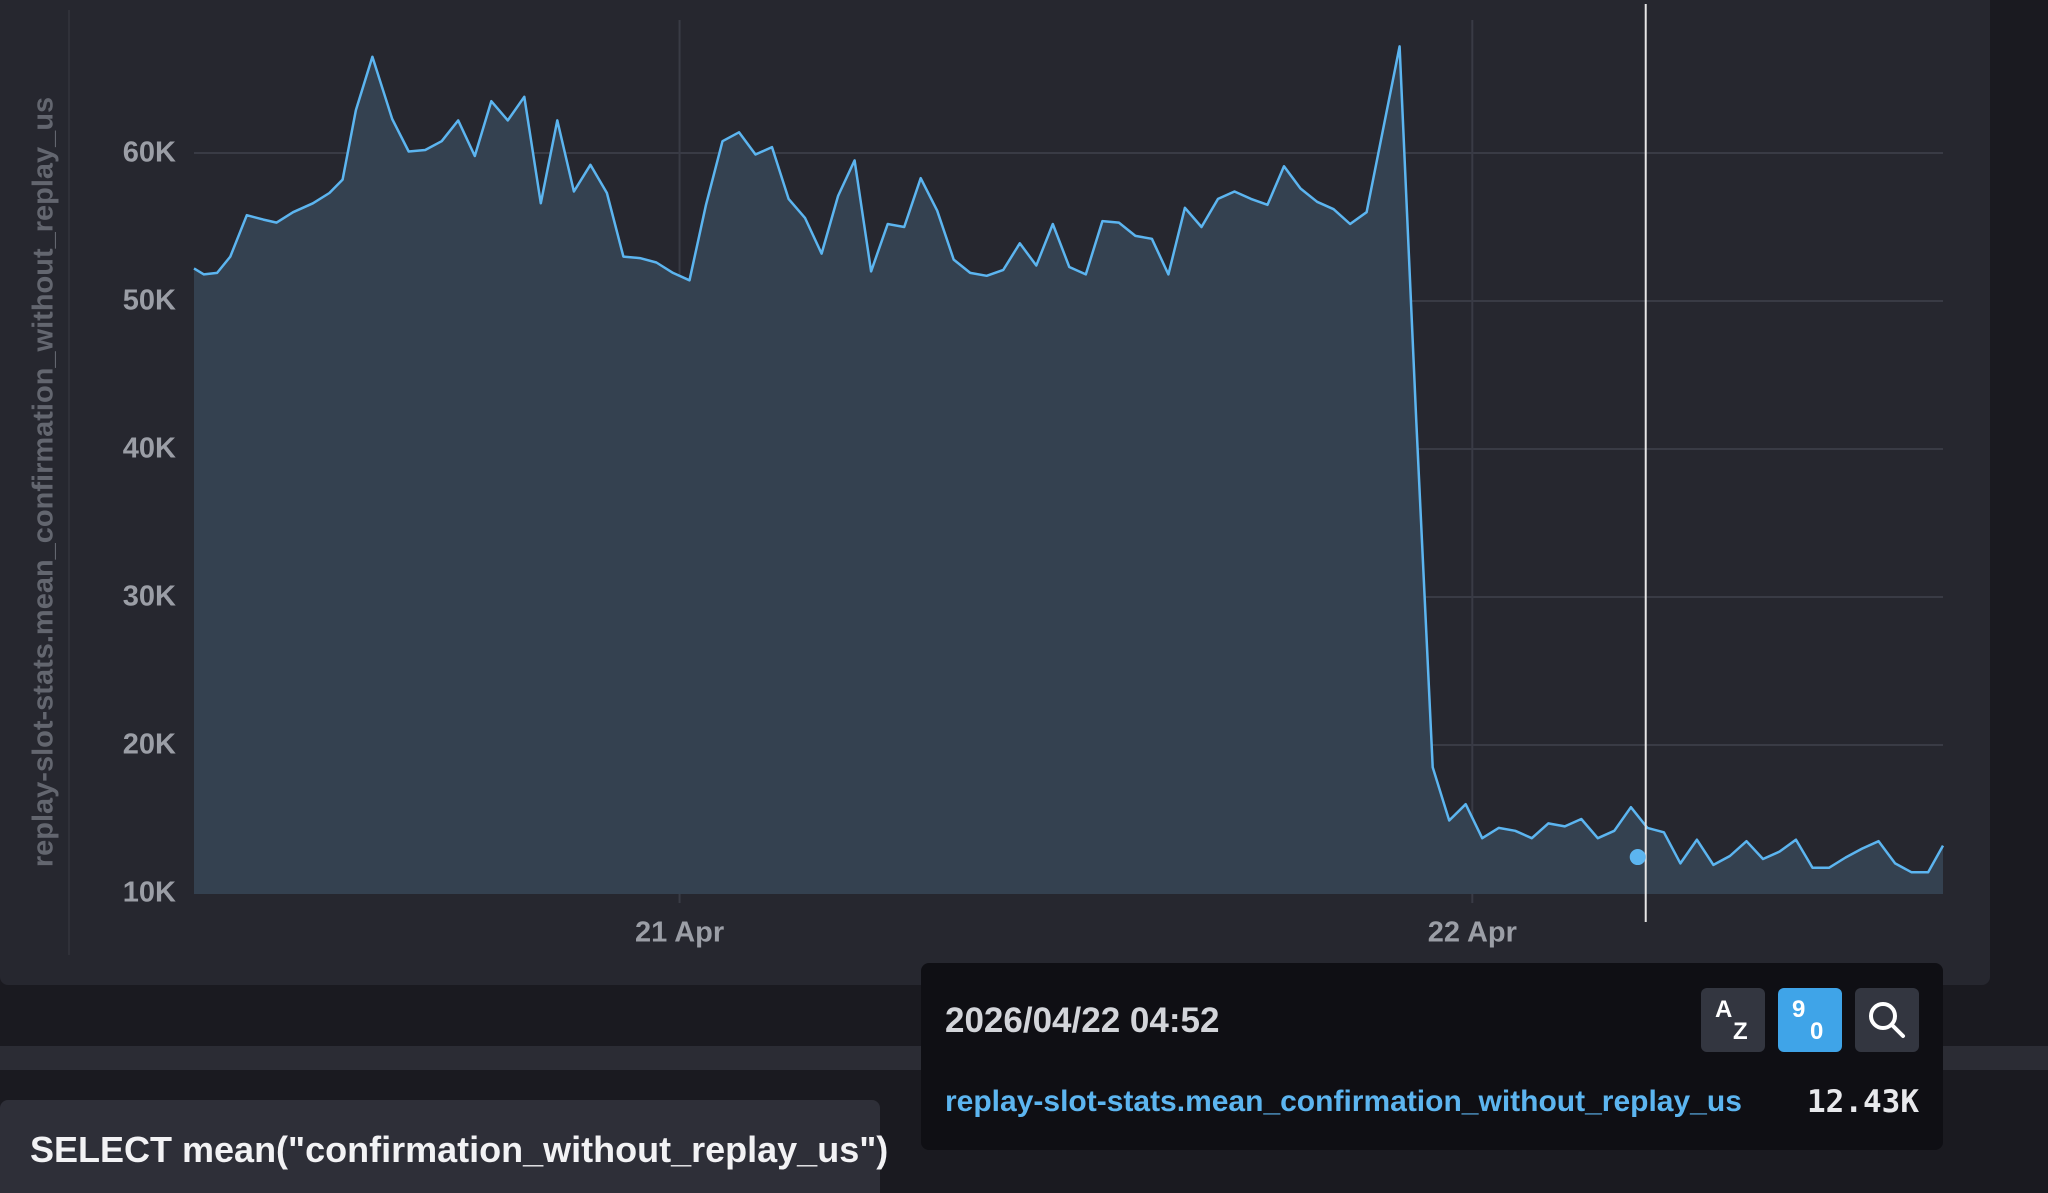 This screenshot has height=1193, width=2048. Describe the element at coordinates (149, 300) in the screenshot. I see `y-tick-50K: 50K` at that location.